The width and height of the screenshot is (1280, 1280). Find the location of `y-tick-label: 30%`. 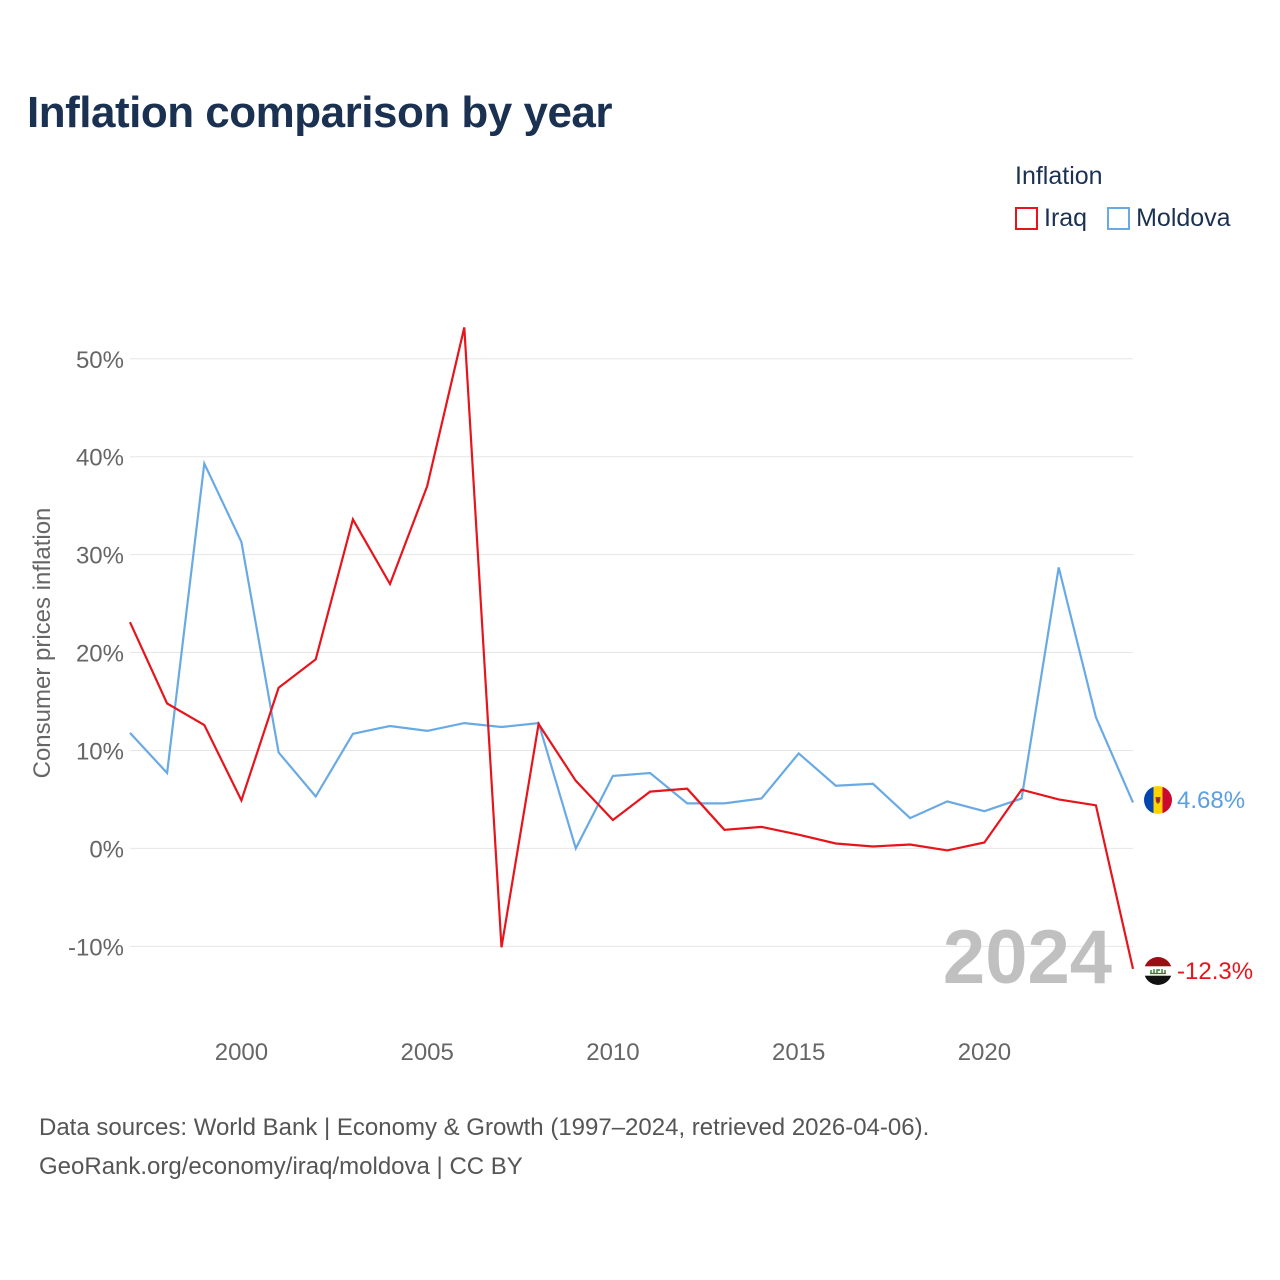

y-tick-label: 30% is located at coordinates (100, 556).